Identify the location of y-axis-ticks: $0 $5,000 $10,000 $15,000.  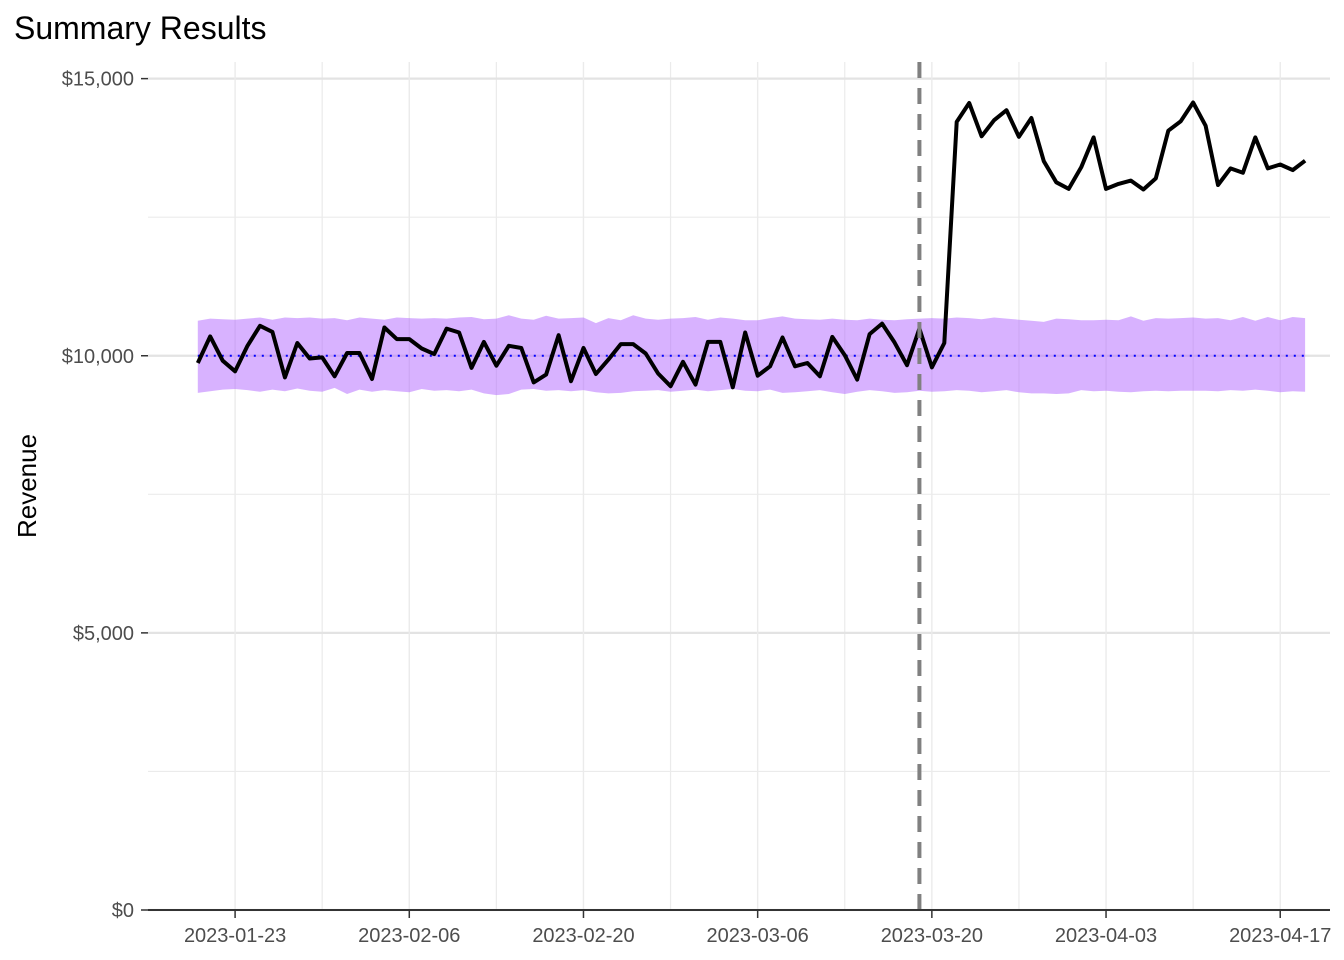
(105, 495).